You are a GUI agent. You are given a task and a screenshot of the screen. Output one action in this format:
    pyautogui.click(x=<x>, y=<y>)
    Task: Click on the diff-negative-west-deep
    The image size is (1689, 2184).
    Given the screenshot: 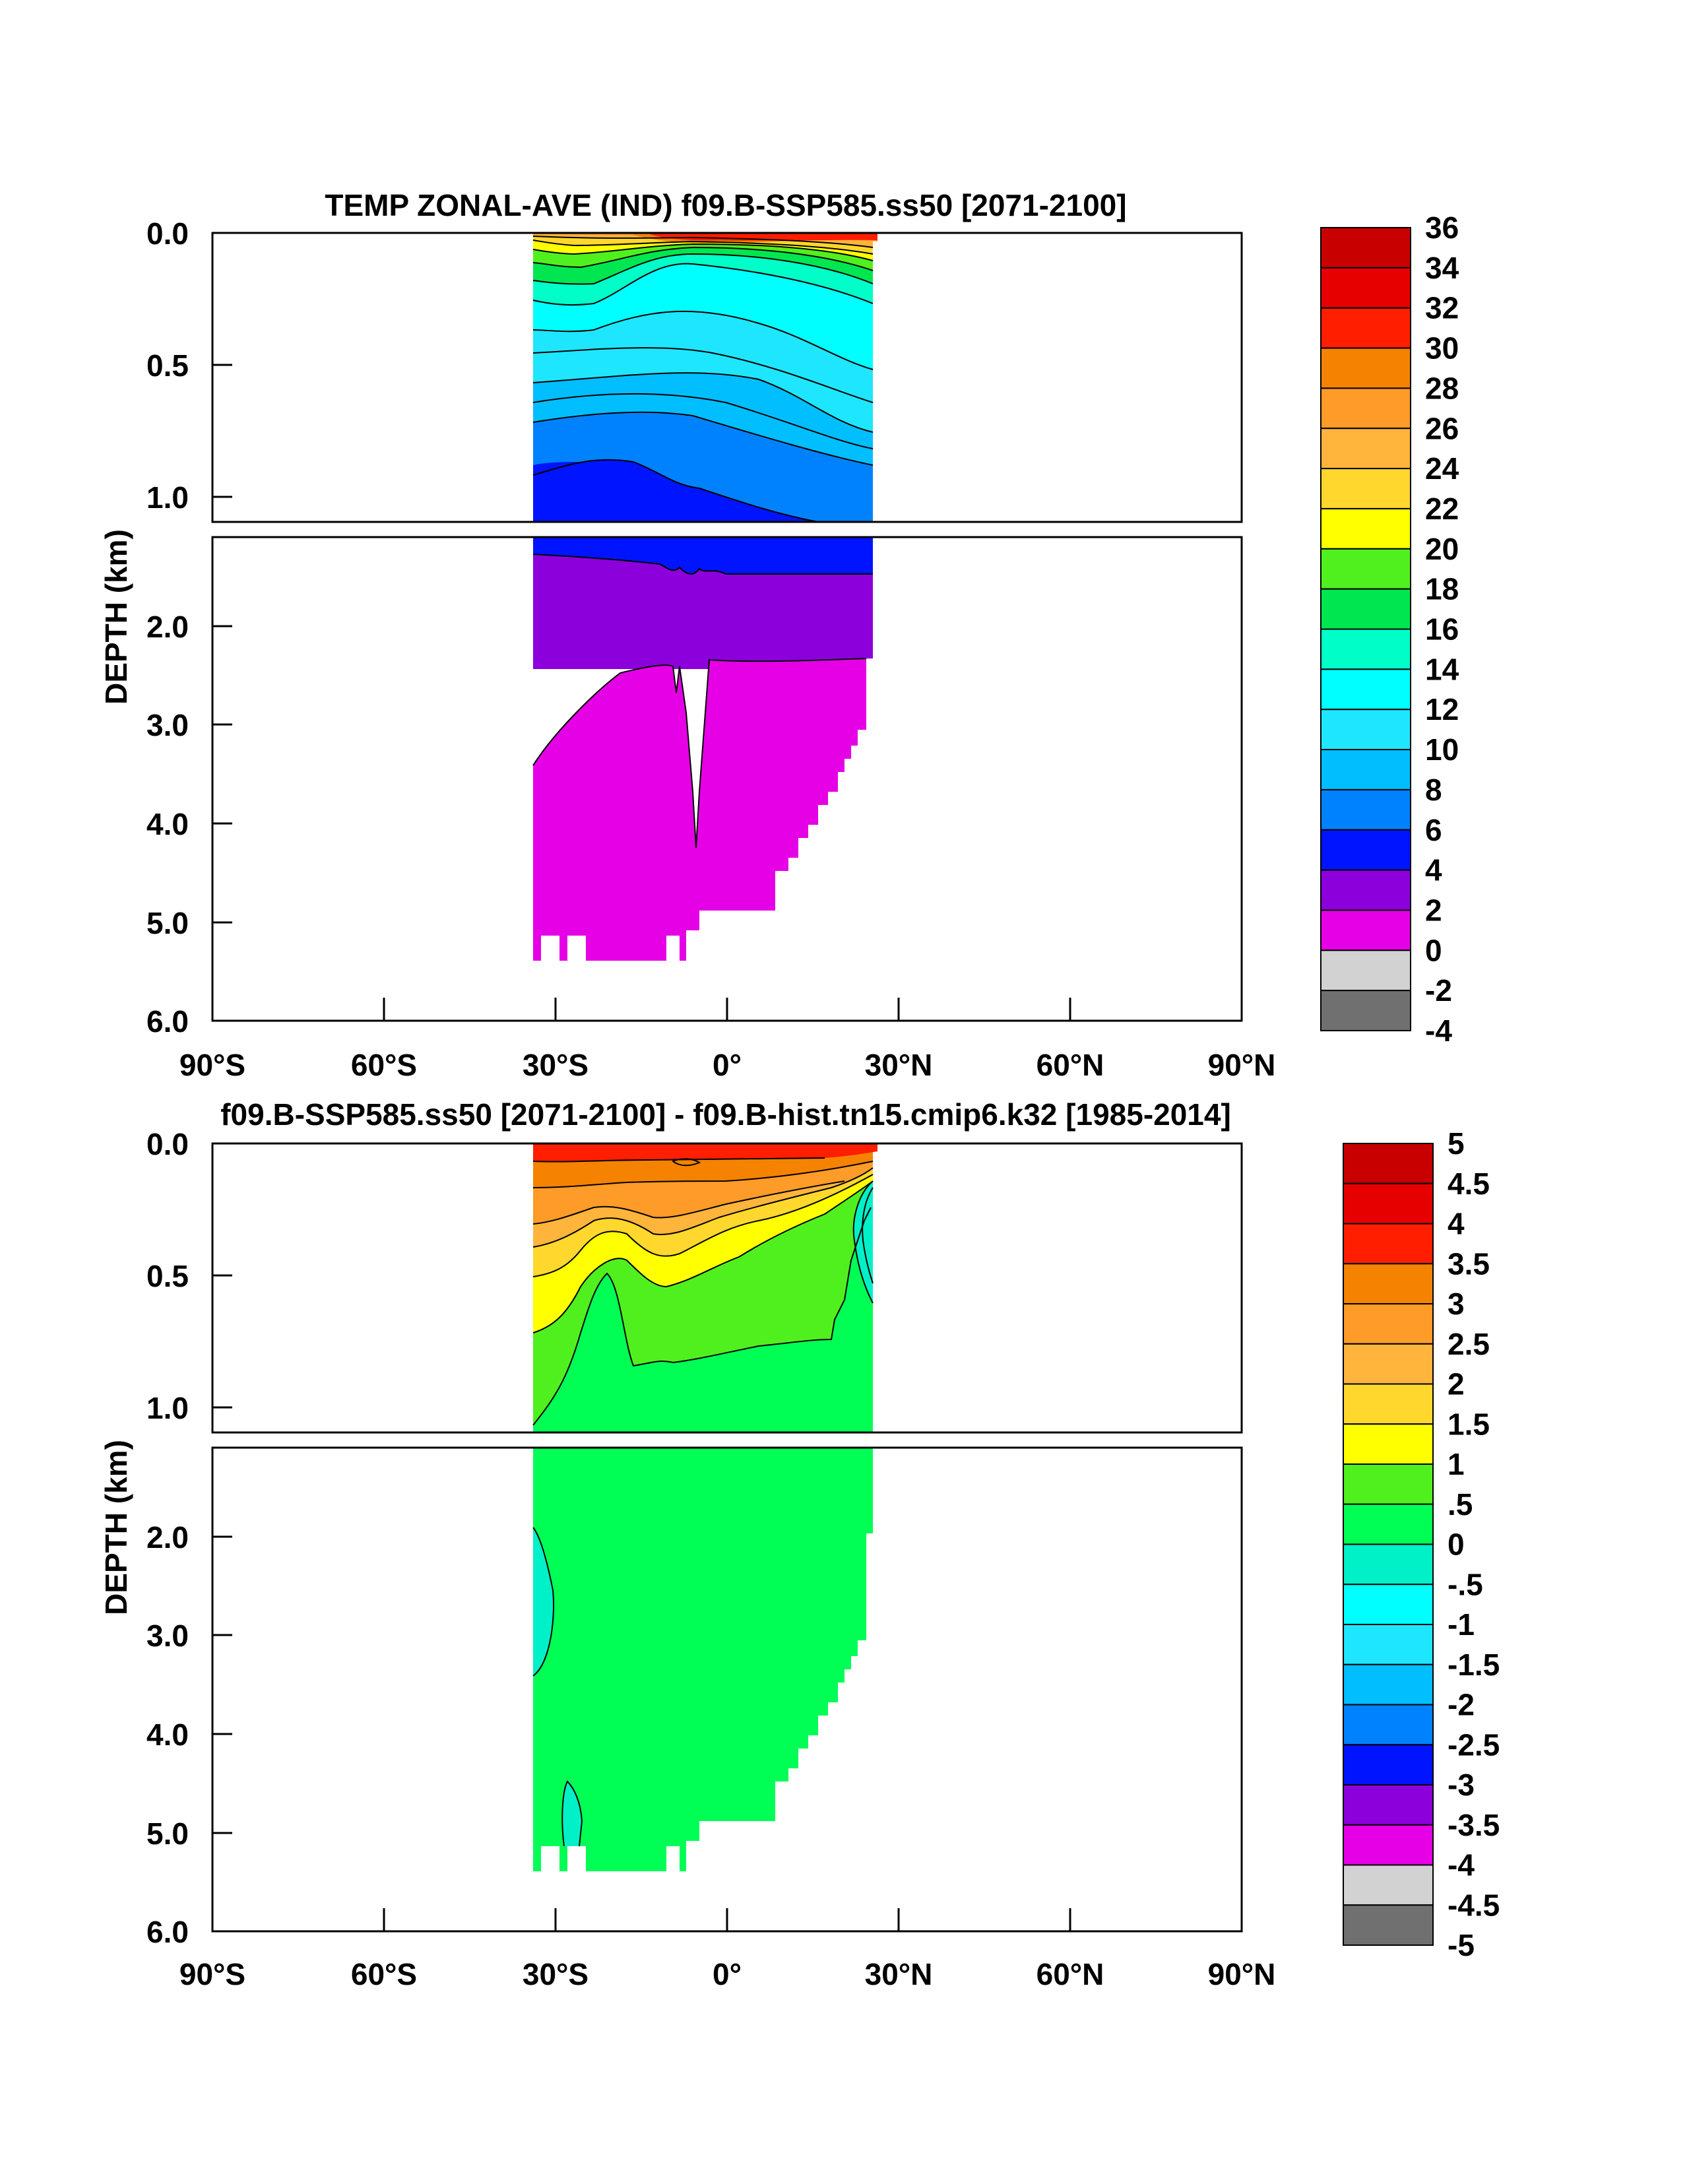 What is the action you would take?
    pyautogui.click(x=543, y=1601)
    